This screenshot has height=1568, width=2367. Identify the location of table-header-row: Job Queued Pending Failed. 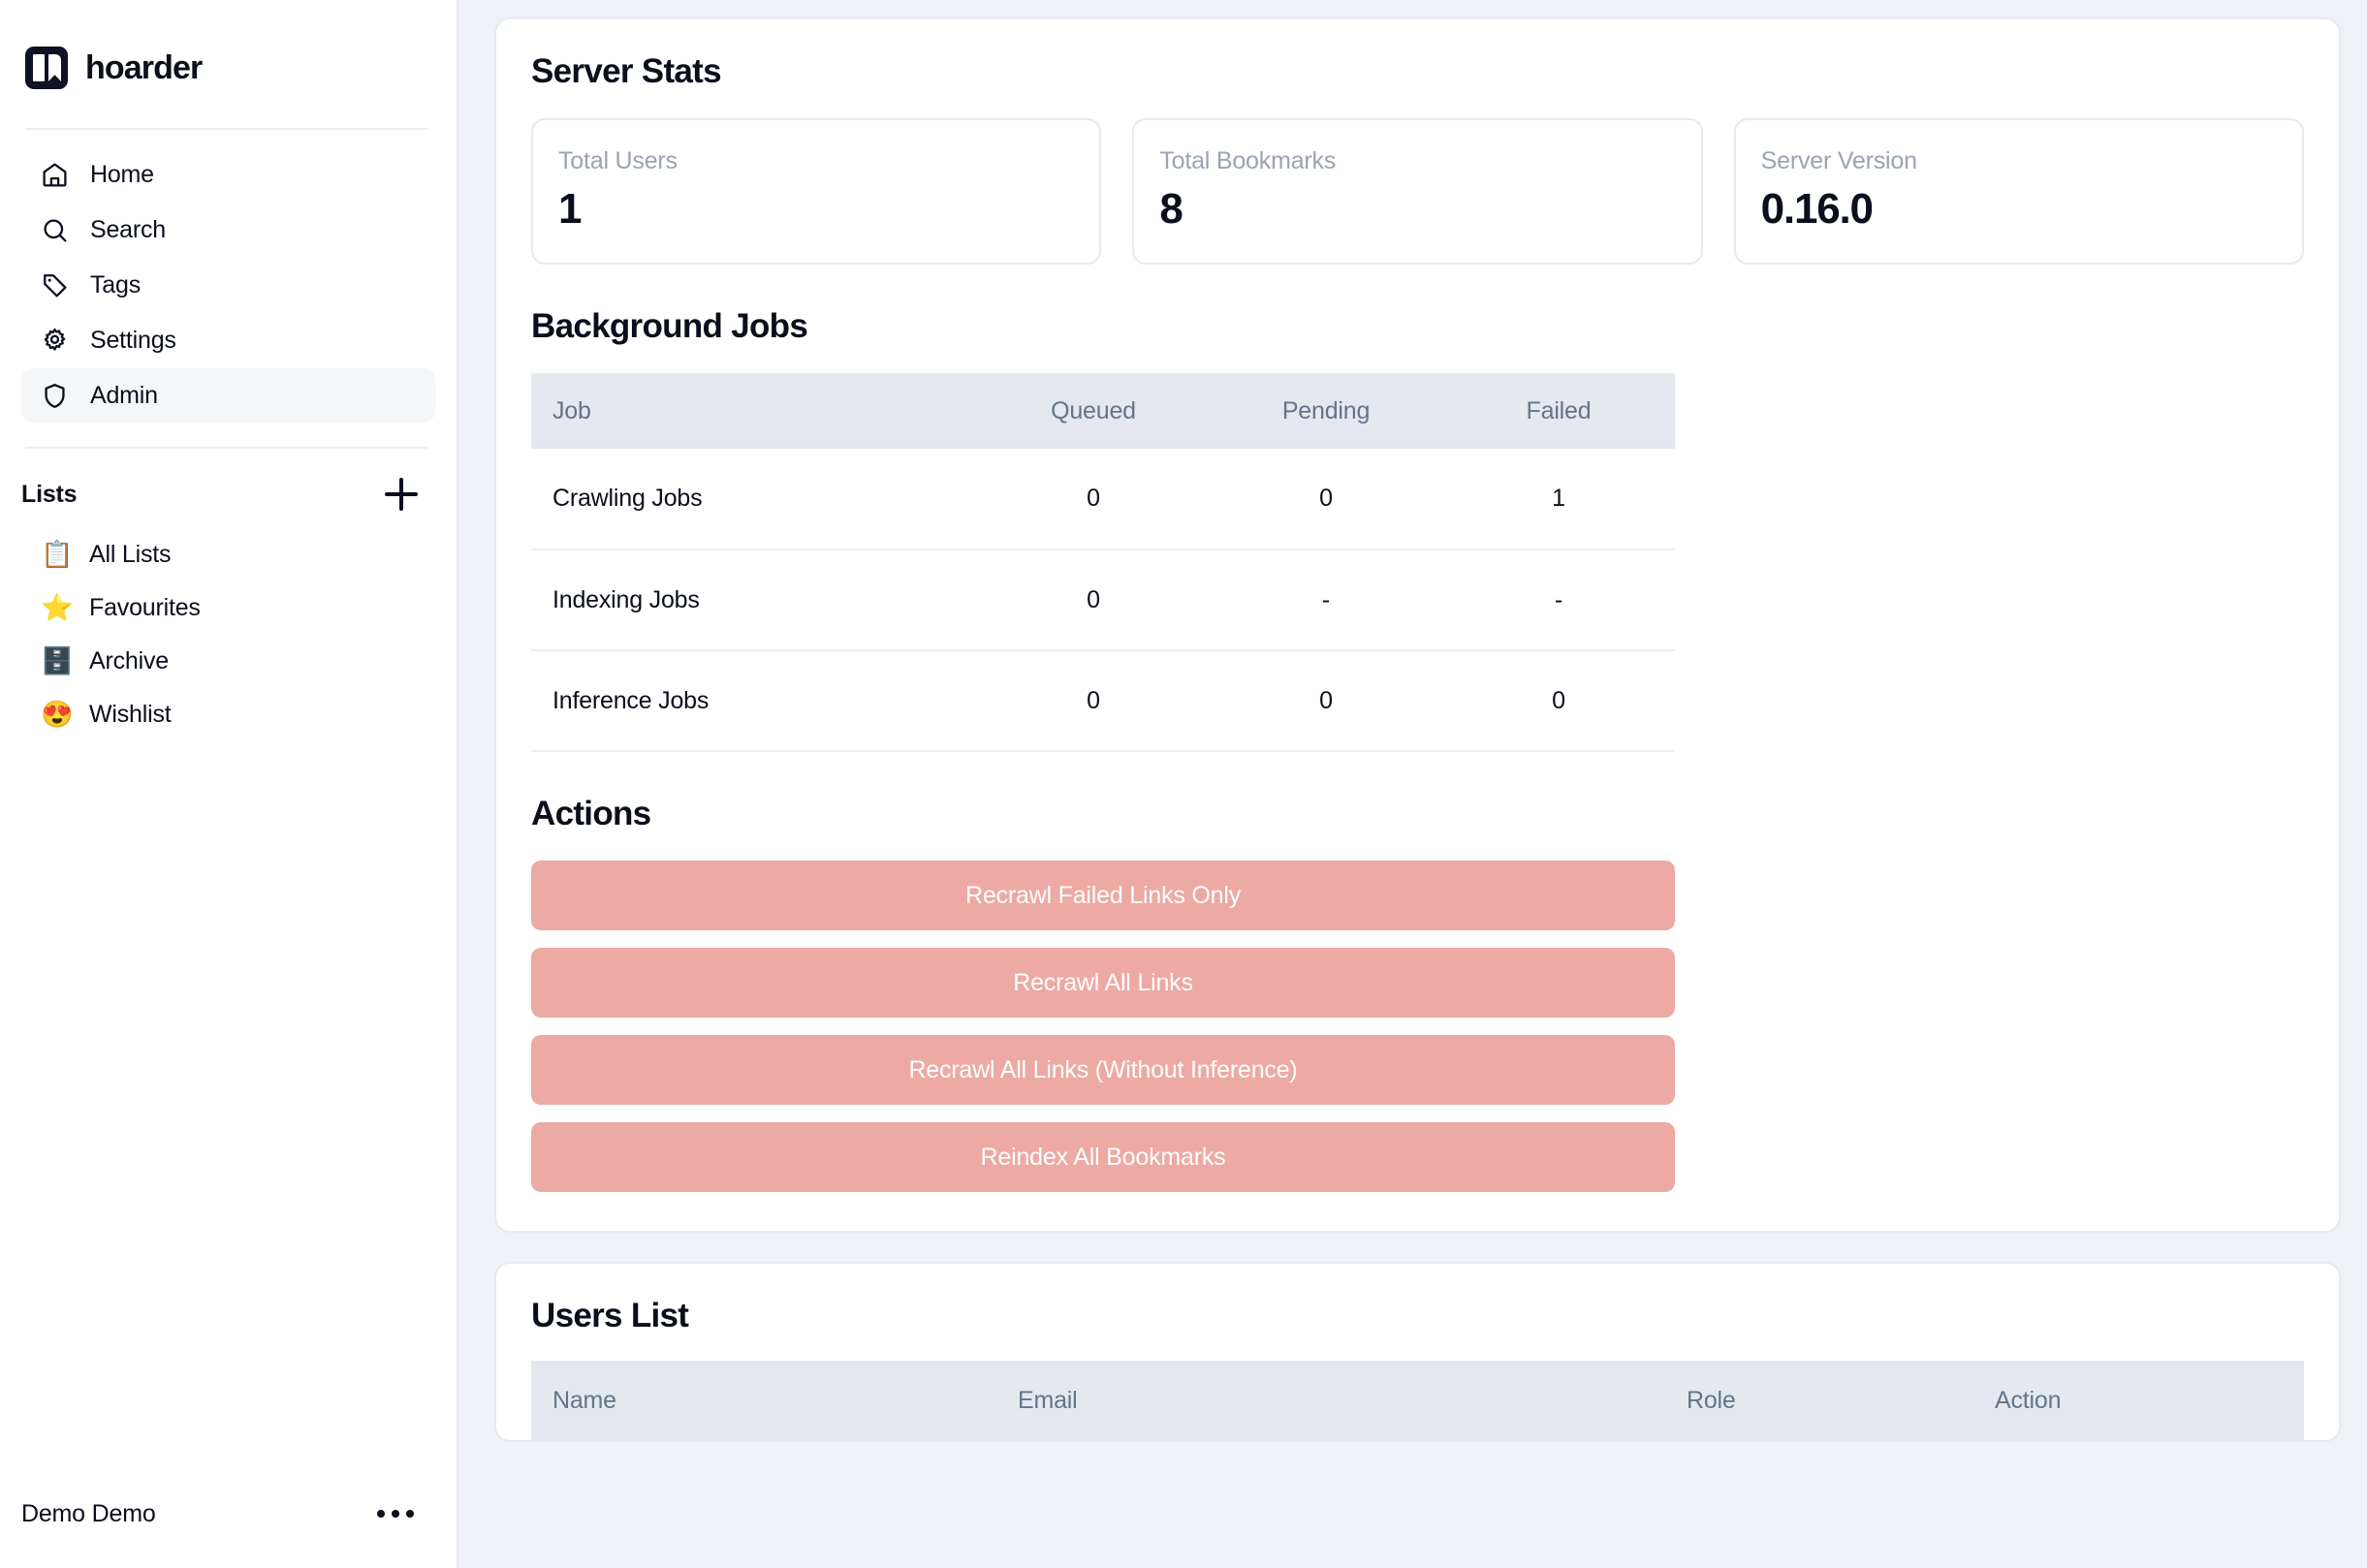
(1103, 411).